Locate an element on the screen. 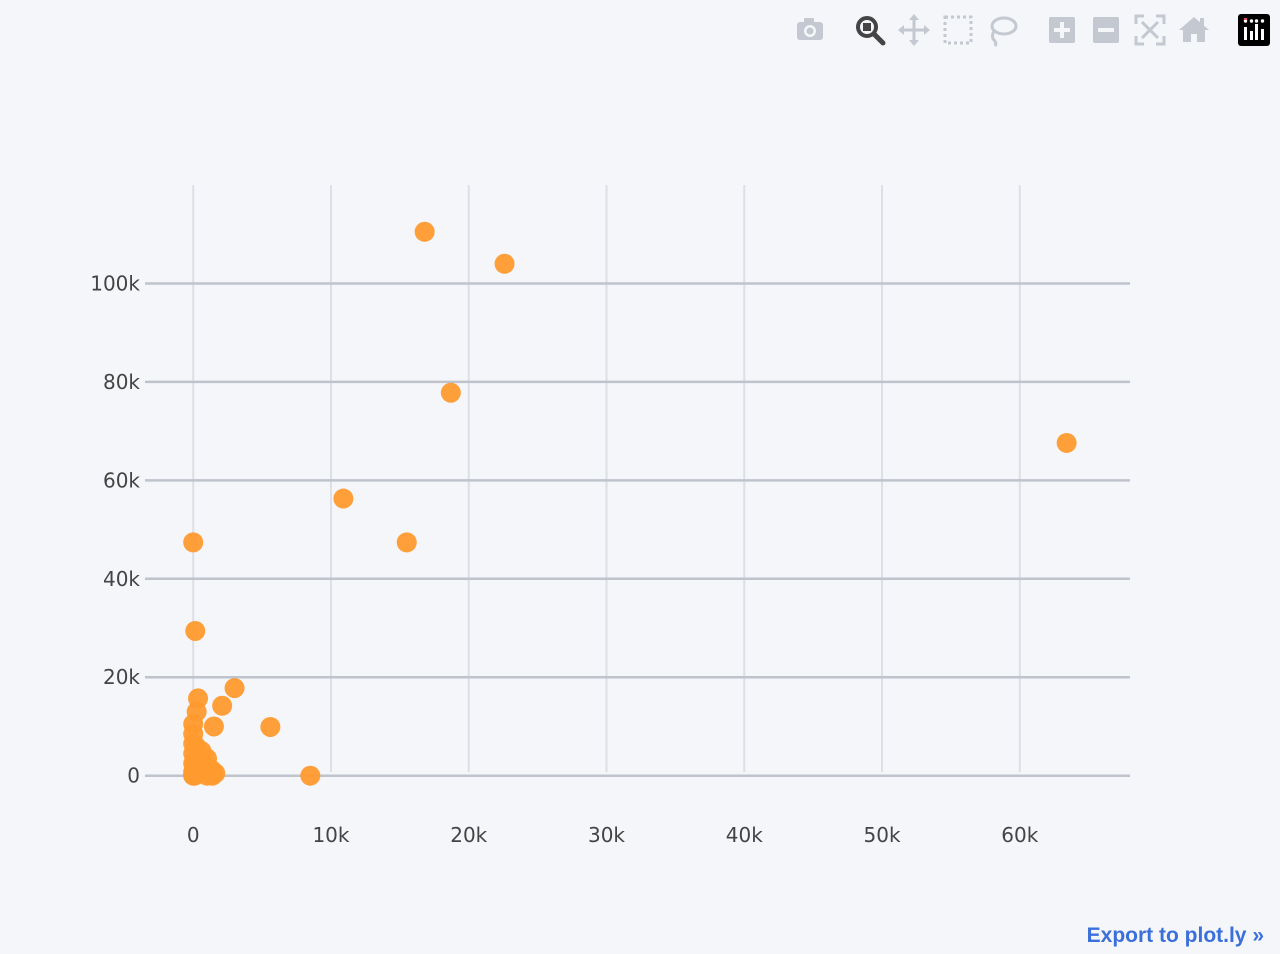 Image resolution: width=1280 pixels, height=954 pixels. x-tick-label: 60k is located at coordinates (1019, 835).